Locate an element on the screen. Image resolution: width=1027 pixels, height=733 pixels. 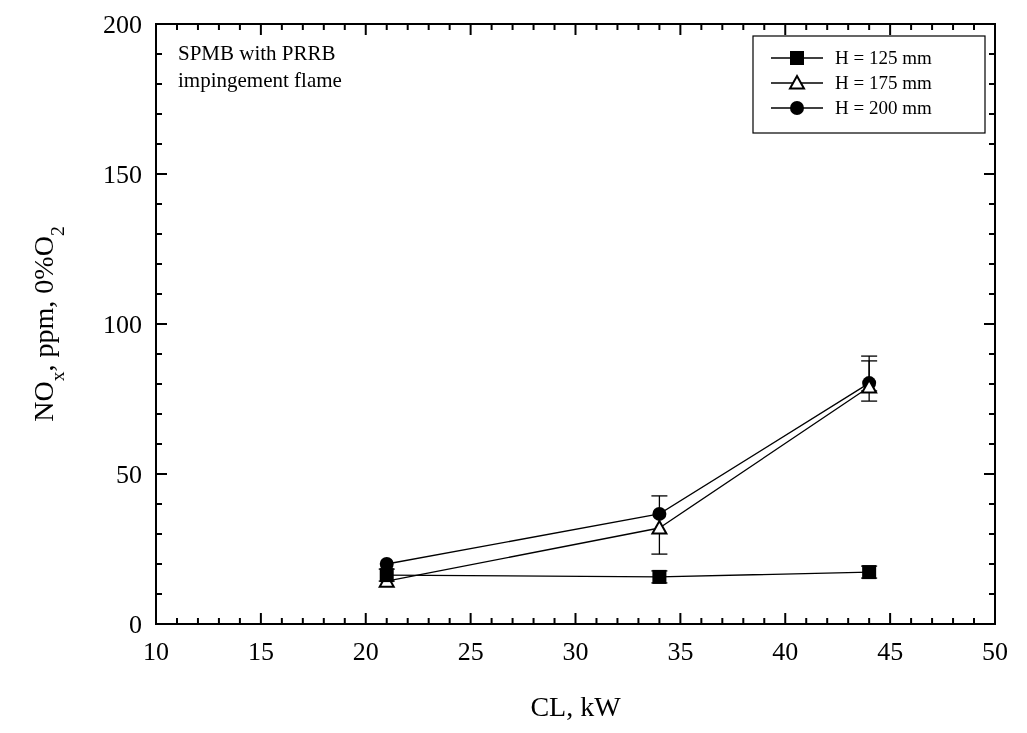
legend-label: H = 125 mm is located at coordinates (883, 57).